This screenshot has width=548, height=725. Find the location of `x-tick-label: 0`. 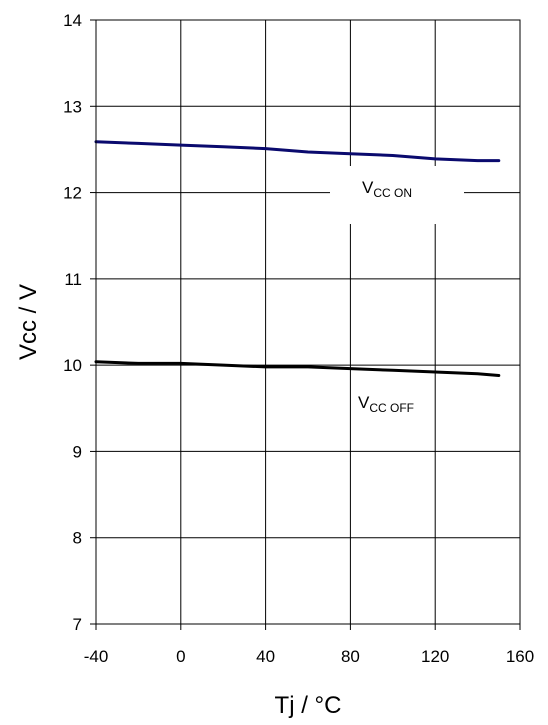

x-tick-label: 0 is located at coordinates (180, 656).